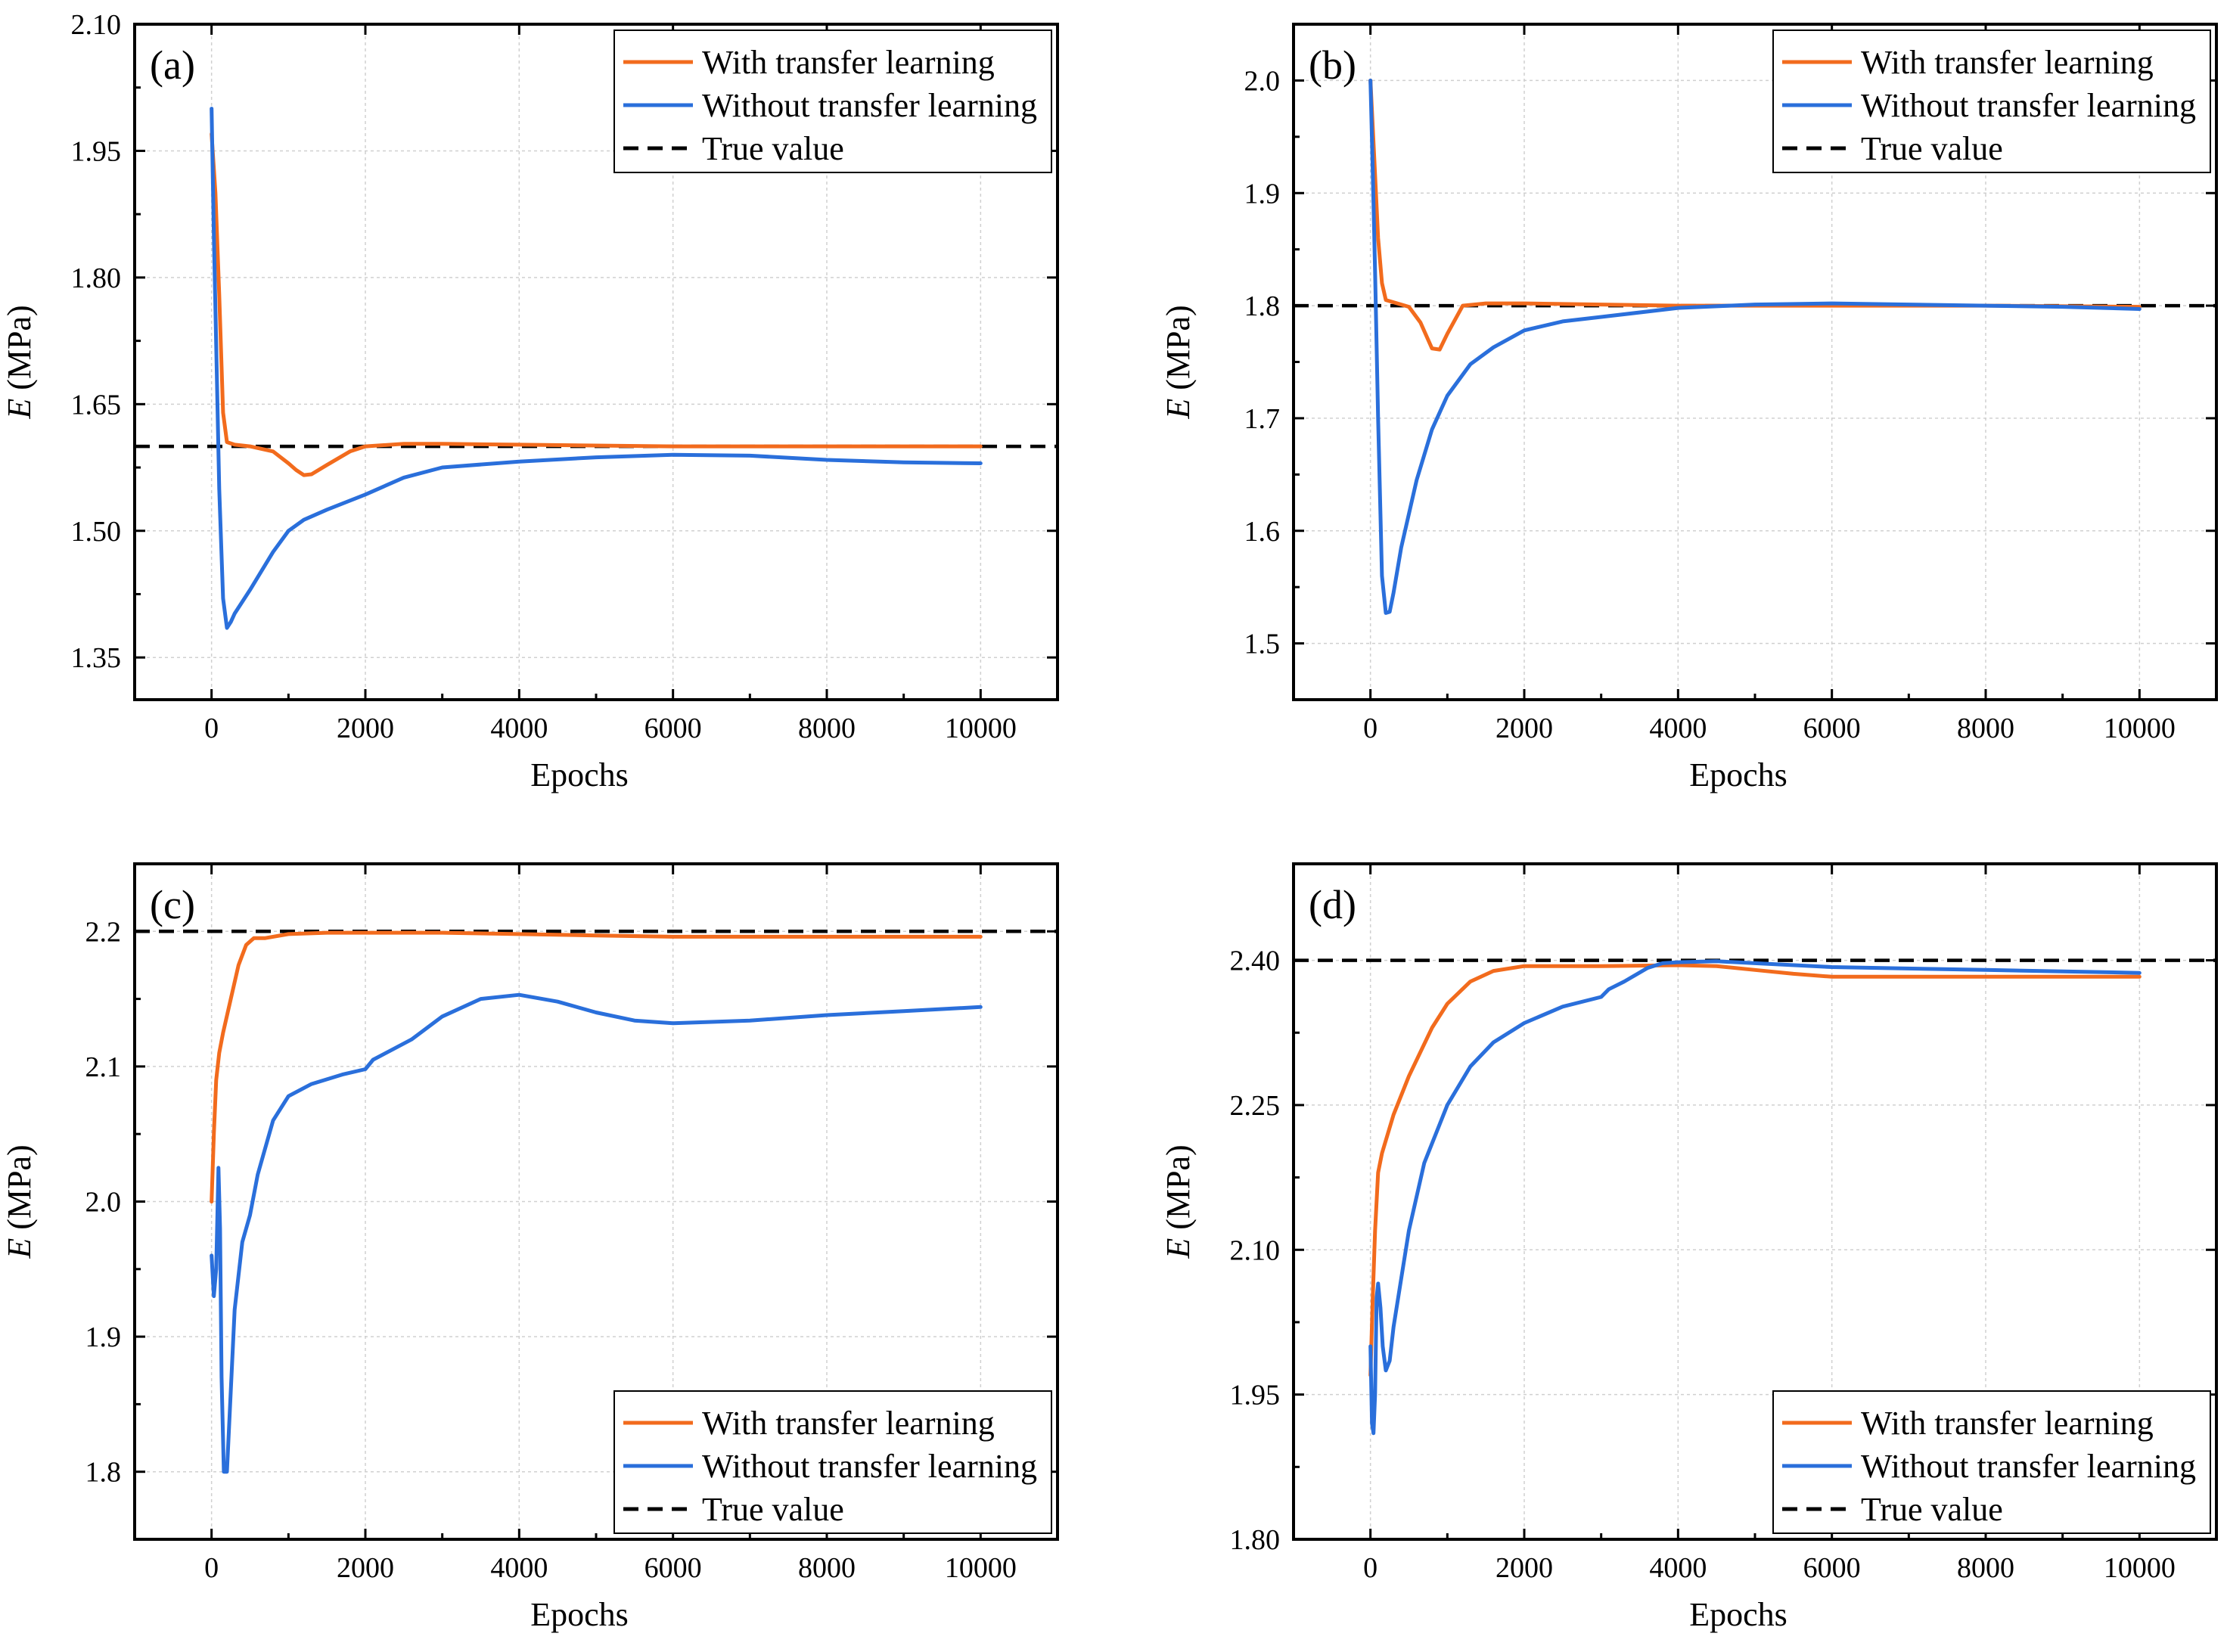 This screenshot has height=1652, width=2227. I want to click on panel-label: (a), so click(172, 65).